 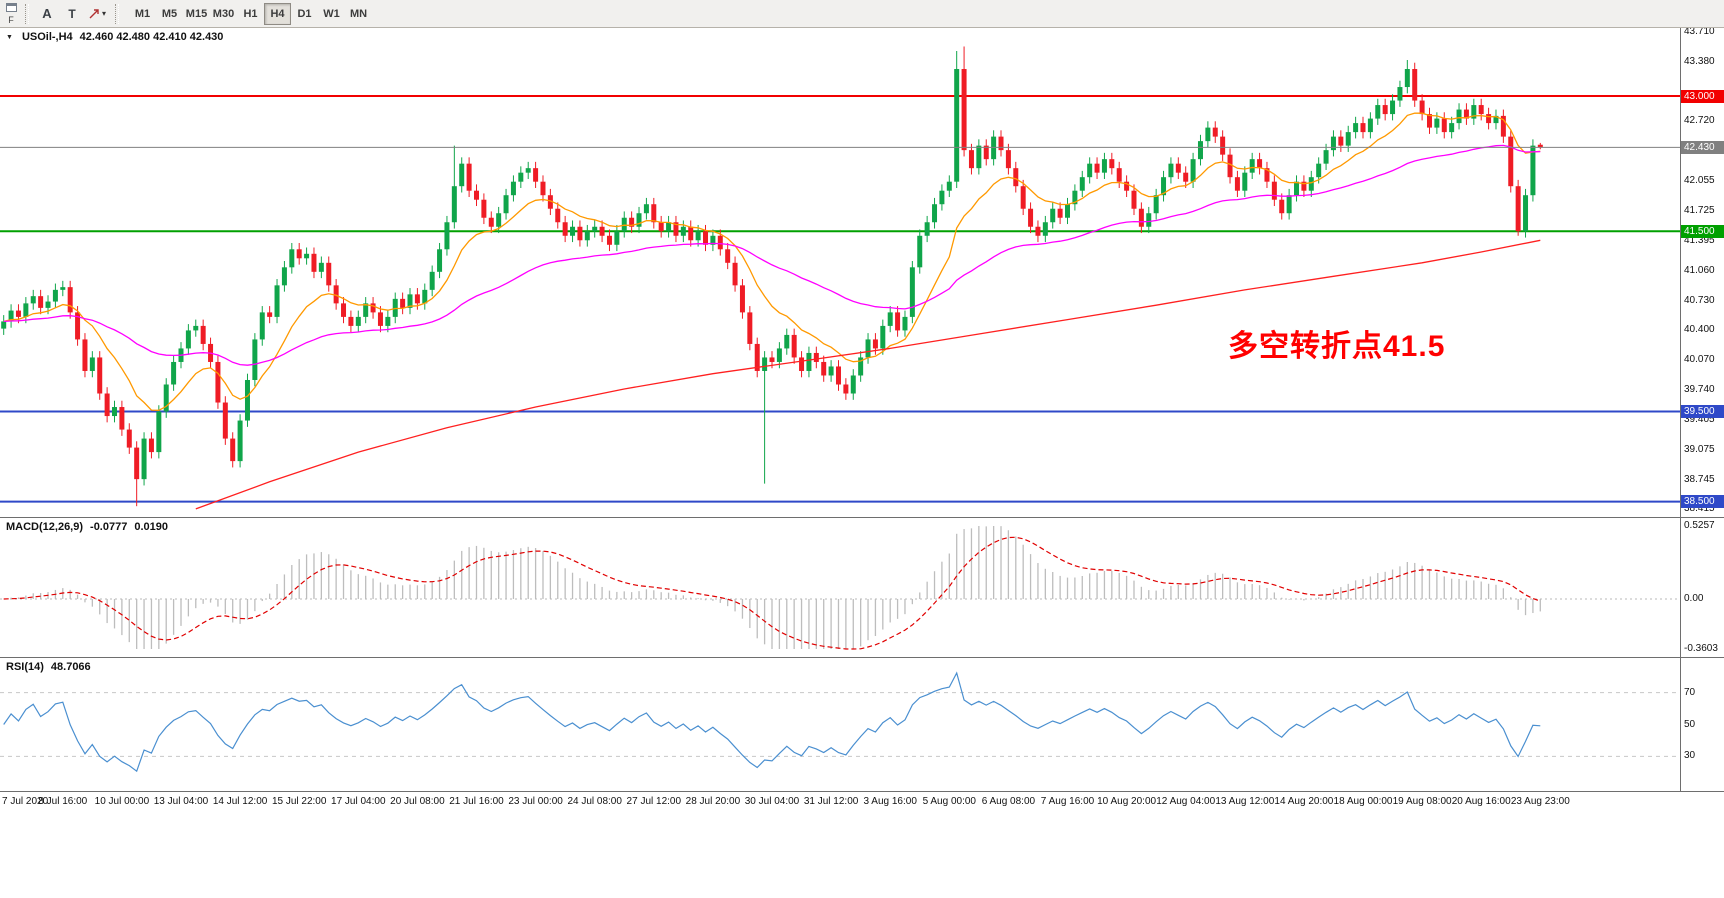 What do you see at coordinates (890, 801) in the screenshot?
I see `time-label: 3 Aug 16:00` at bounding box center [890, 801].